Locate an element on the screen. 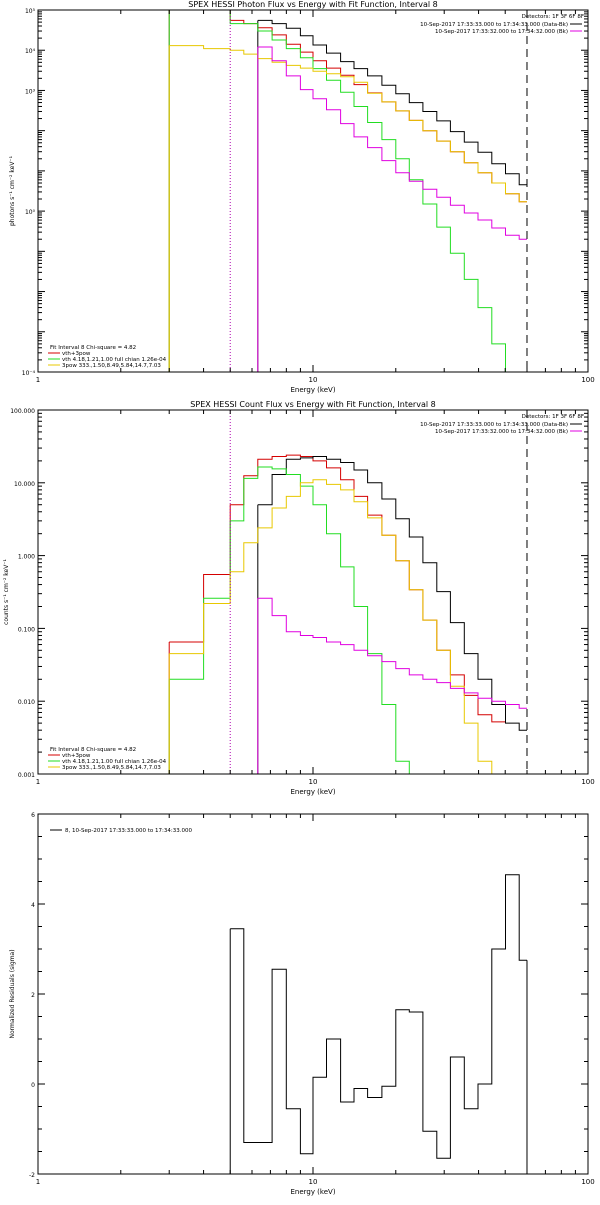 The image size is (600, 1205). y-tick-label: 0.001 is located at coordinates (26, 775).